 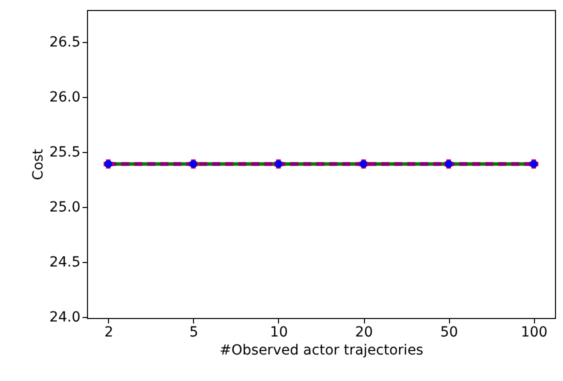 What do you see at coordinates (364, 332) in the screenshot?
I see `x-tick-label: 20` at bounding box center [364, 332].